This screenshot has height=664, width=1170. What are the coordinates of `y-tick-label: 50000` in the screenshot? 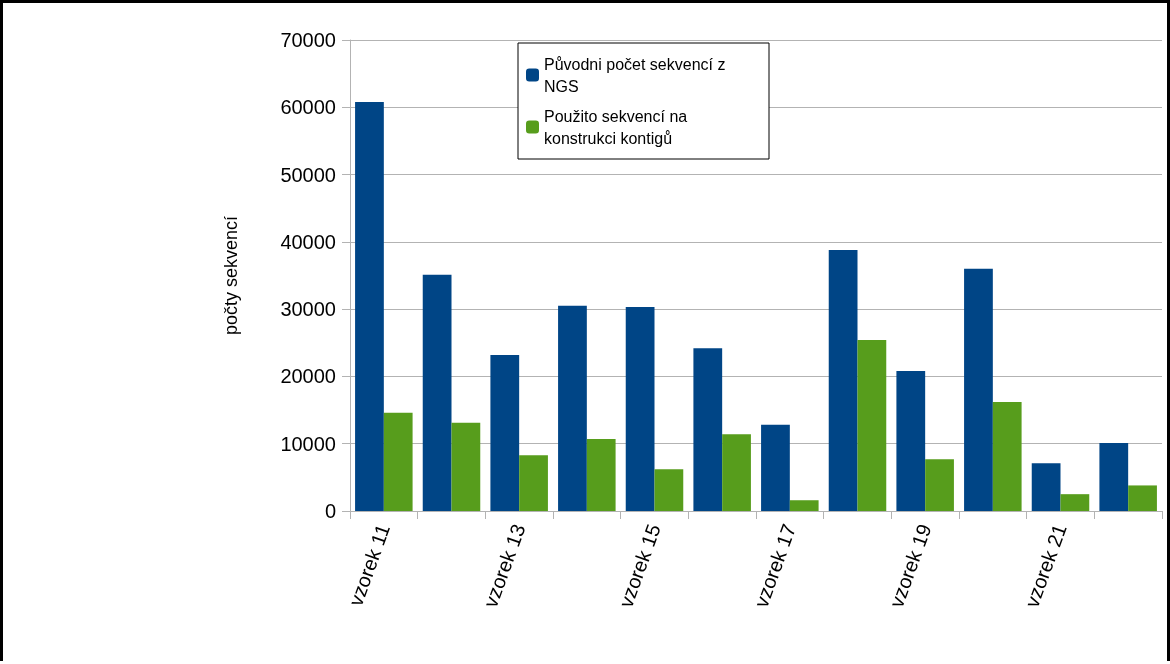 It's located at (308, 174).